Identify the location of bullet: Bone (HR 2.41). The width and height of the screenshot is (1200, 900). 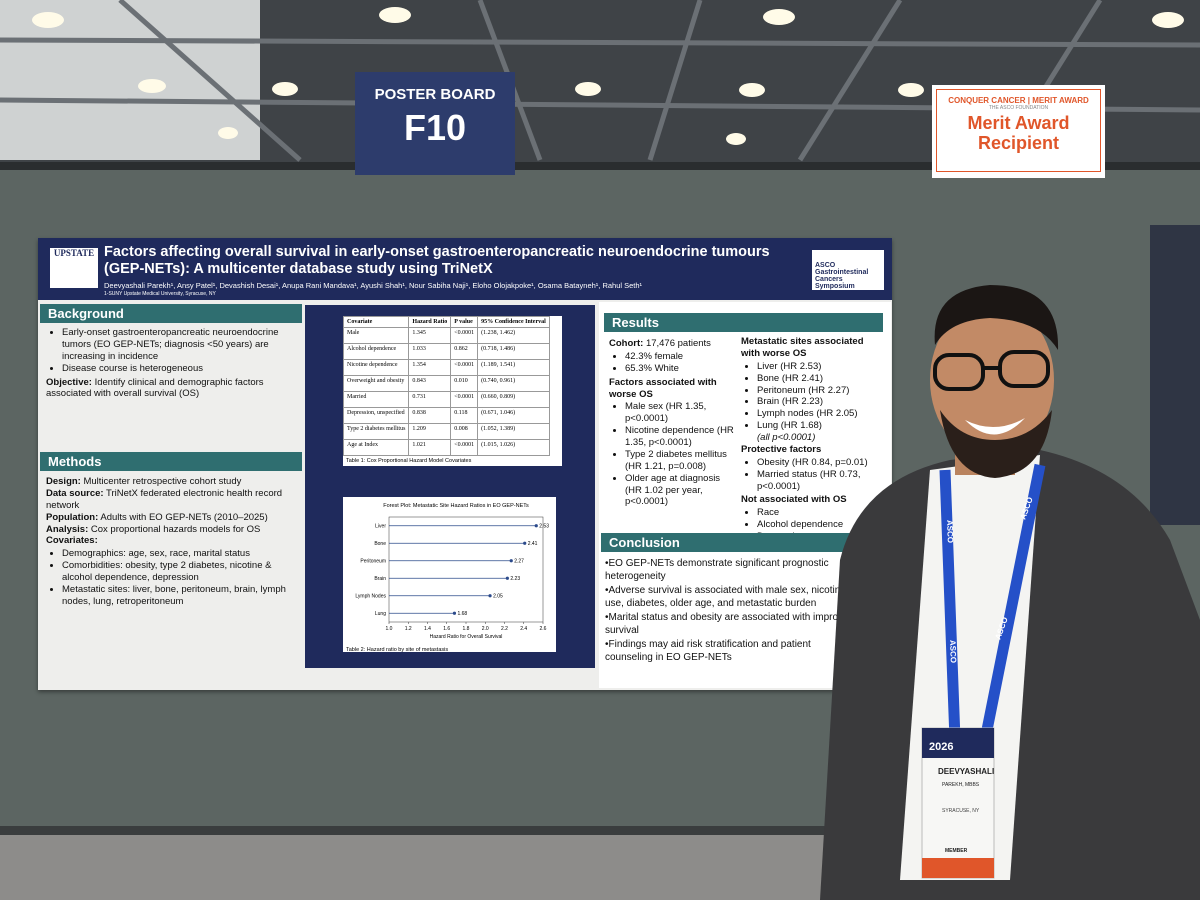
(819, 379).